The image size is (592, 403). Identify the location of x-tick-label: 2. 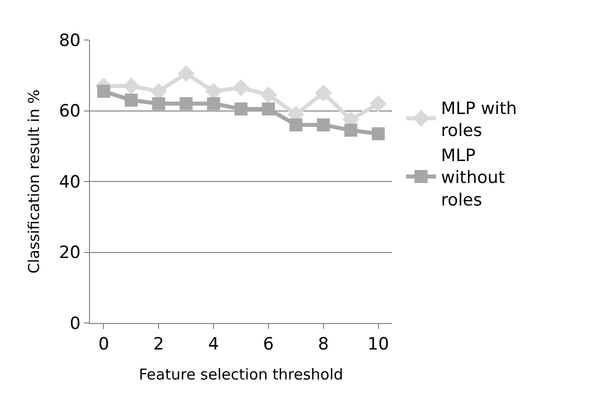
(158, 344).